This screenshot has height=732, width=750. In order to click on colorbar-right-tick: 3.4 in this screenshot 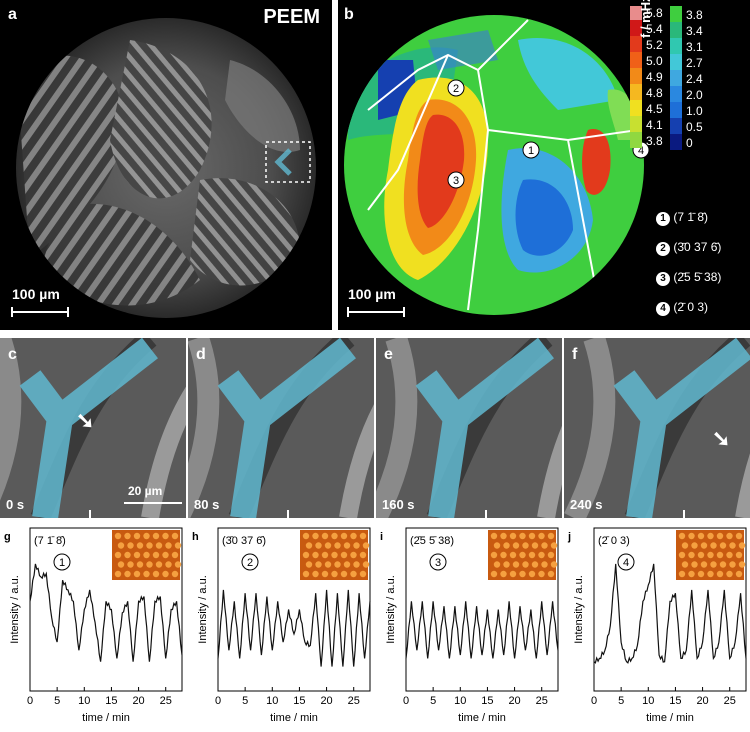, I will do `click(694, 31)`.